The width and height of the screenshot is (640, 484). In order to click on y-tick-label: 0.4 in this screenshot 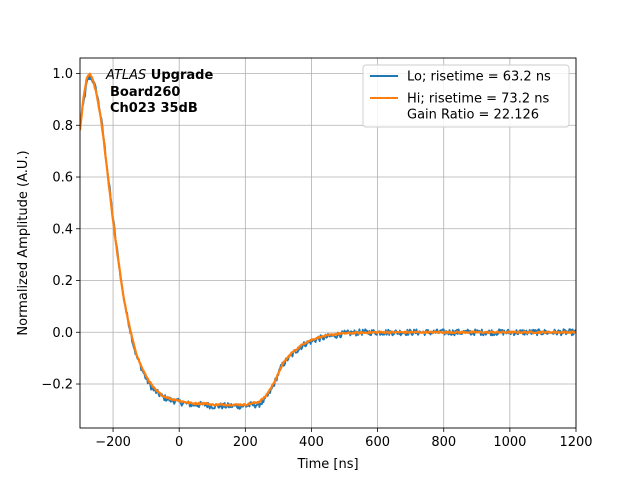, I will do `click(62, 229)`.